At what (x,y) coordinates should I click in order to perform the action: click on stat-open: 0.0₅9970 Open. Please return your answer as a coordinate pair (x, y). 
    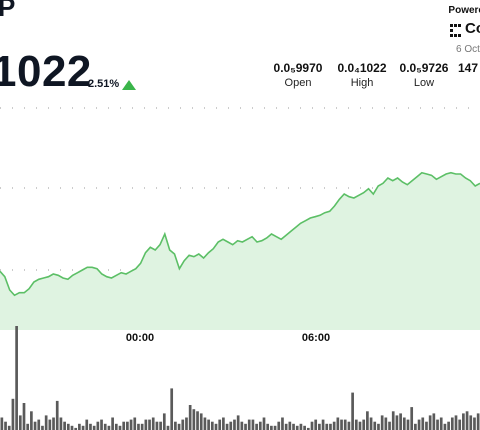
    Looking at the image, I should click on (298, 75).